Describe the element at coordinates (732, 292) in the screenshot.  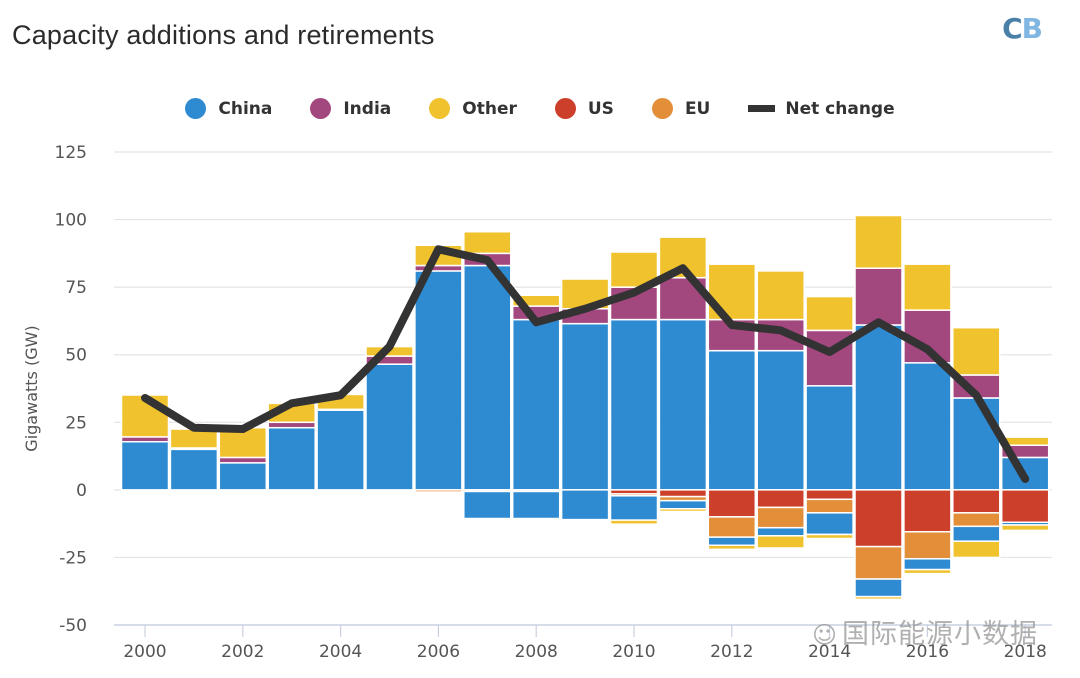
I see `bar-segment-other-2012` at that location.